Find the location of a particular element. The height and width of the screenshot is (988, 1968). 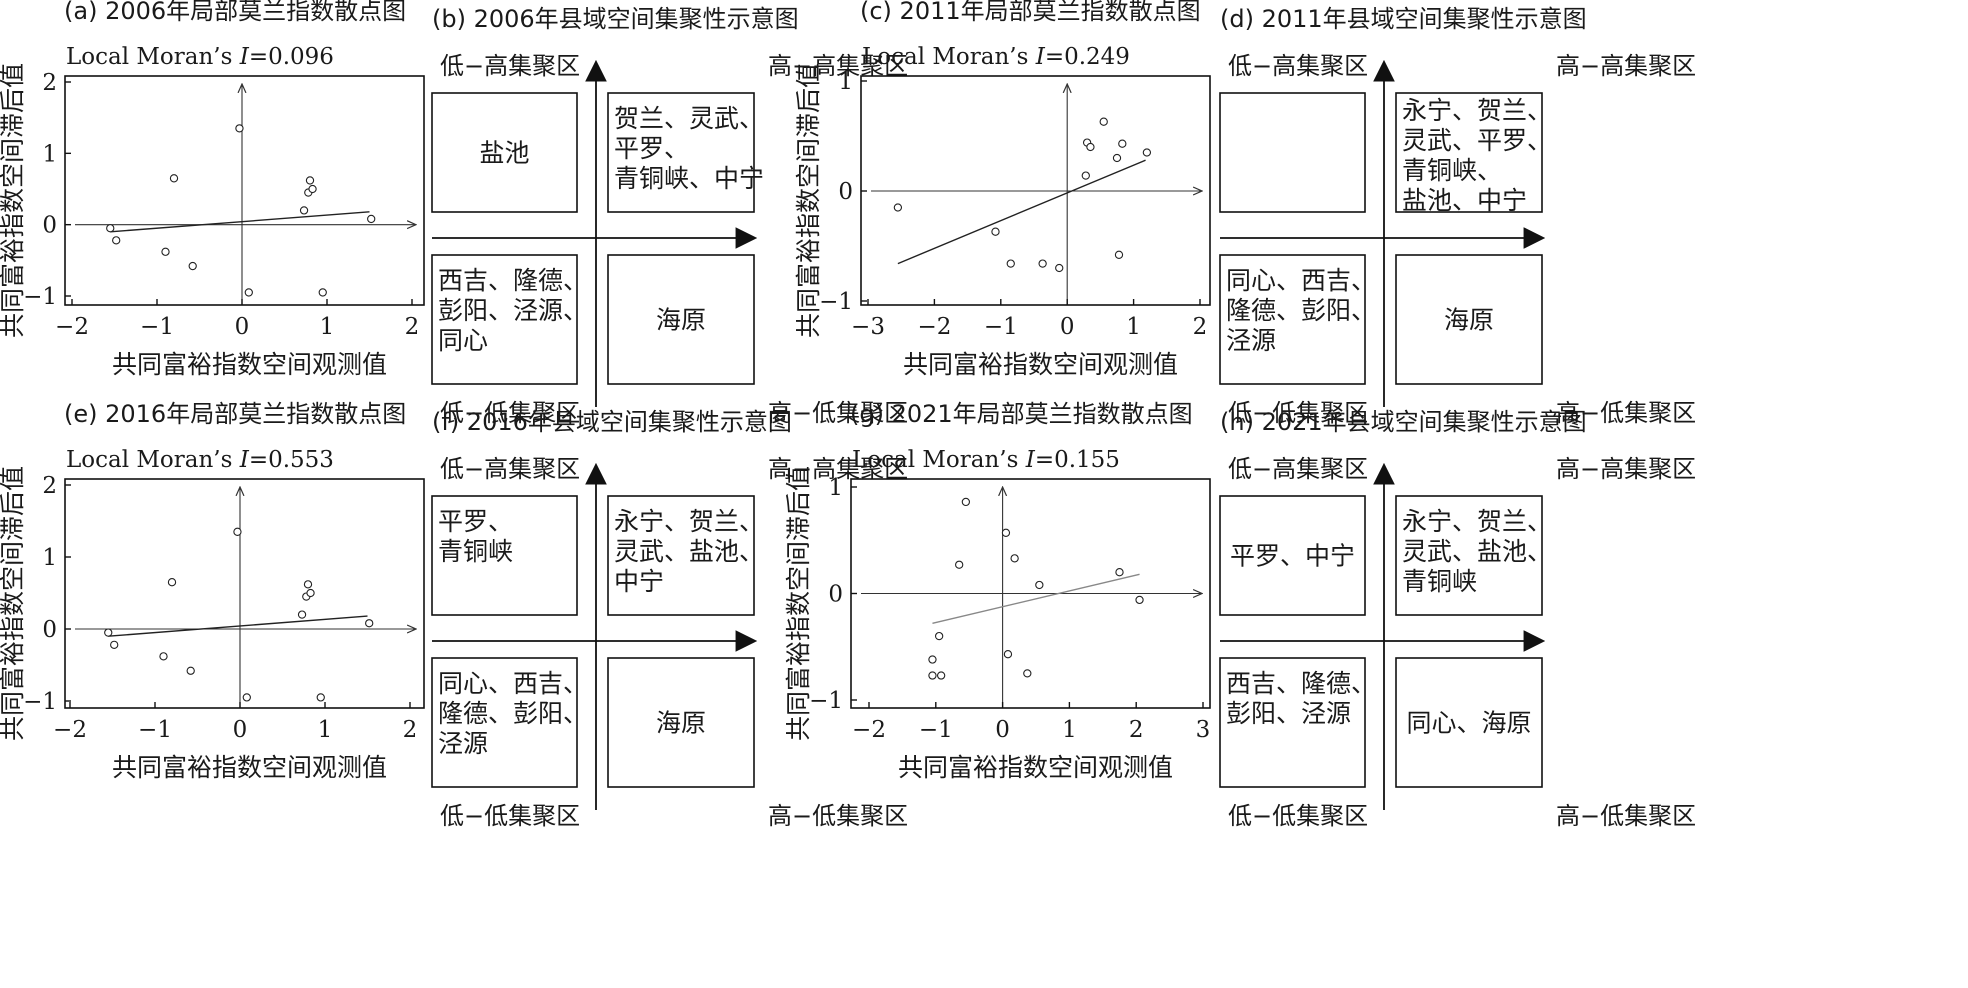

county-names: 青铜峡、 is located at coordinates (1452, 170).